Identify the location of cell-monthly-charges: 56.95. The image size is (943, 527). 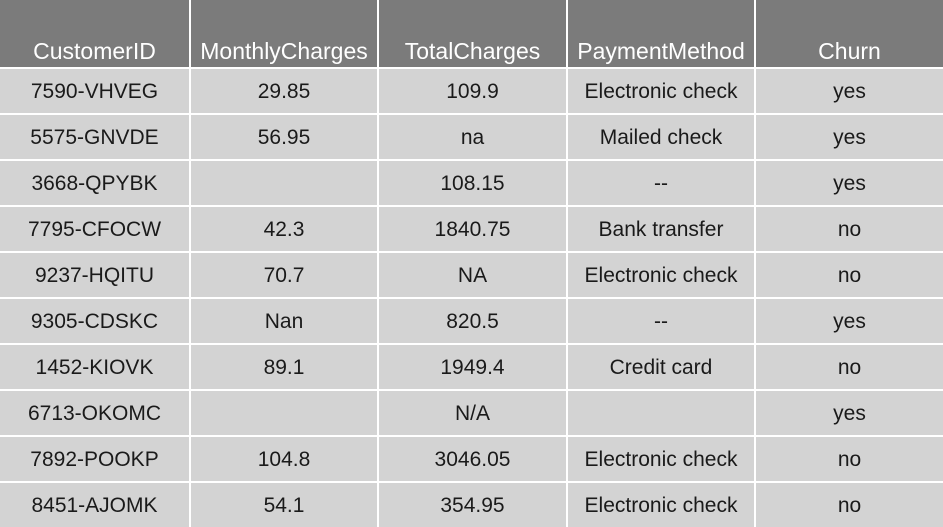
(283, 137).